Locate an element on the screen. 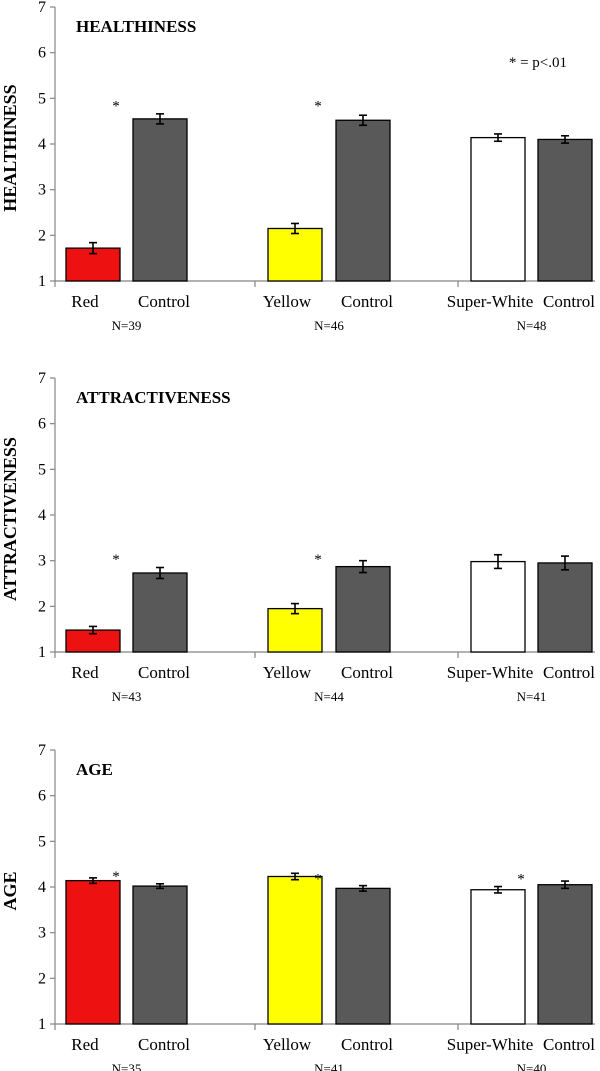 This screenshot has width=600, height=1071. sample-size-label: N=43 is located at coordinates (127, 696).